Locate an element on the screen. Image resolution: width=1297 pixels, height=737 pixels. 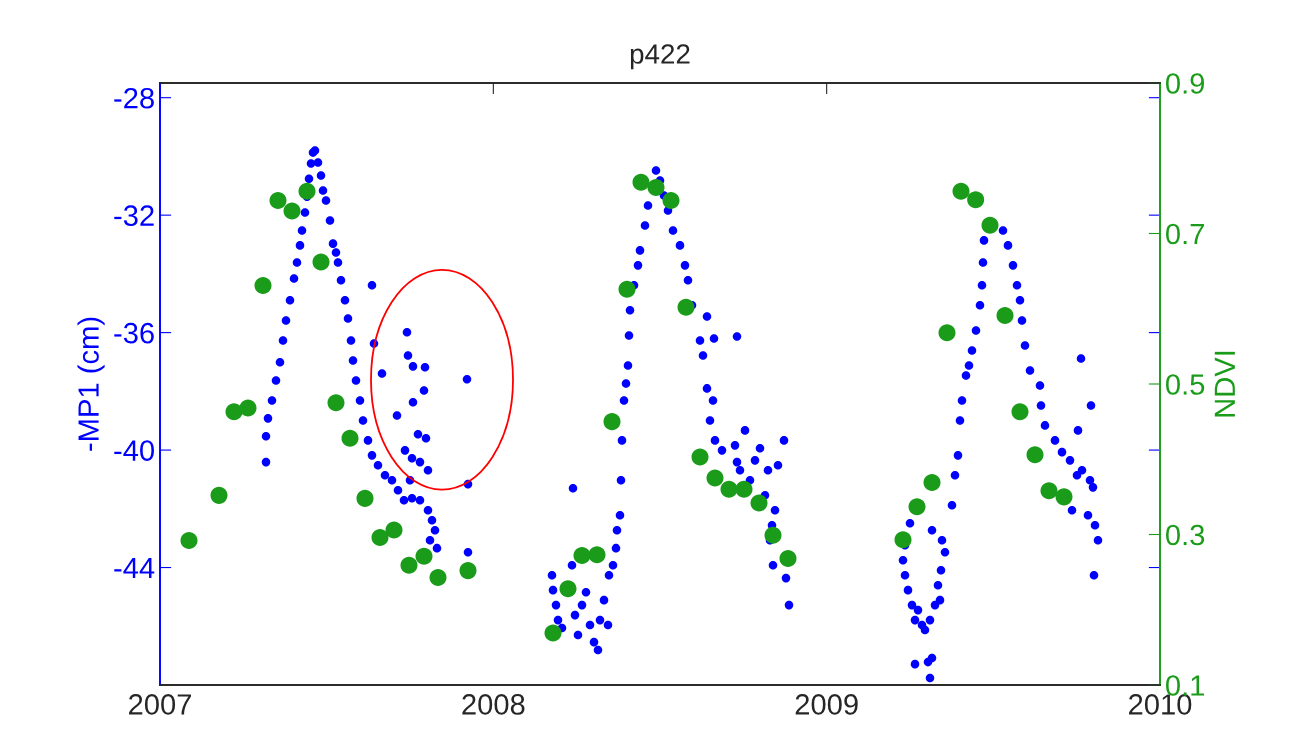
y-tick-label: -40 is located at coordinates (134, 450).